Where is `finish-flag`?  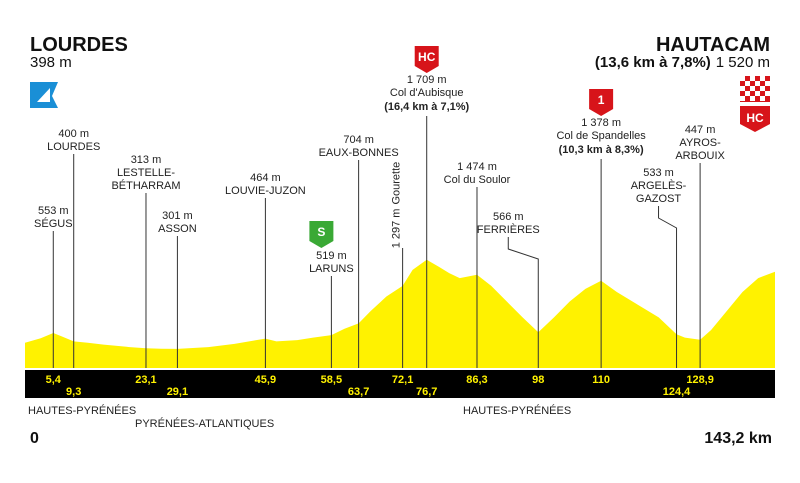 finish-flag is located at coordinates (755, 89).